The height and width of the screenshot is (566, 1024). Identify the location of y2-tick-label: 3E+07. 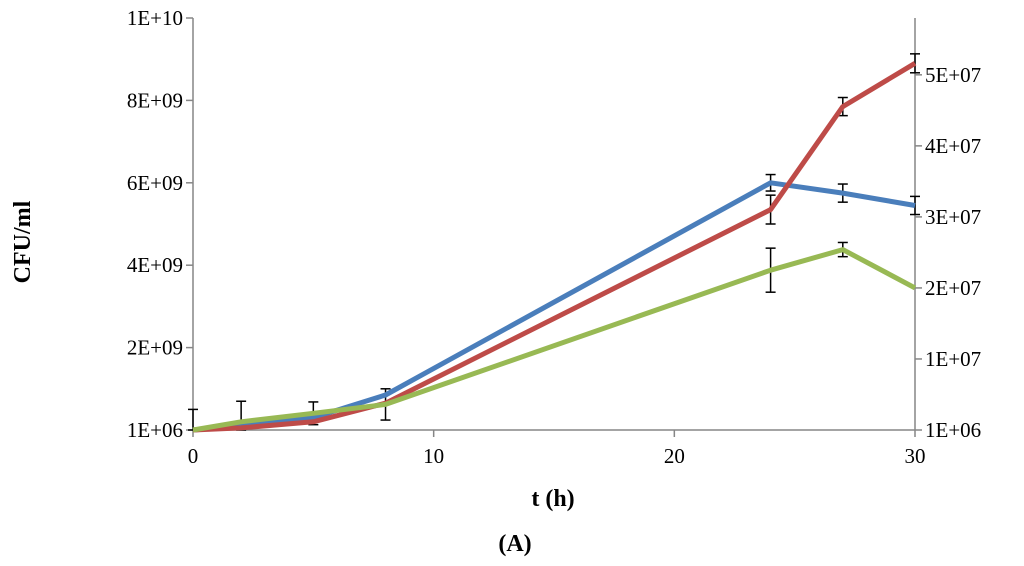
(953, 217).